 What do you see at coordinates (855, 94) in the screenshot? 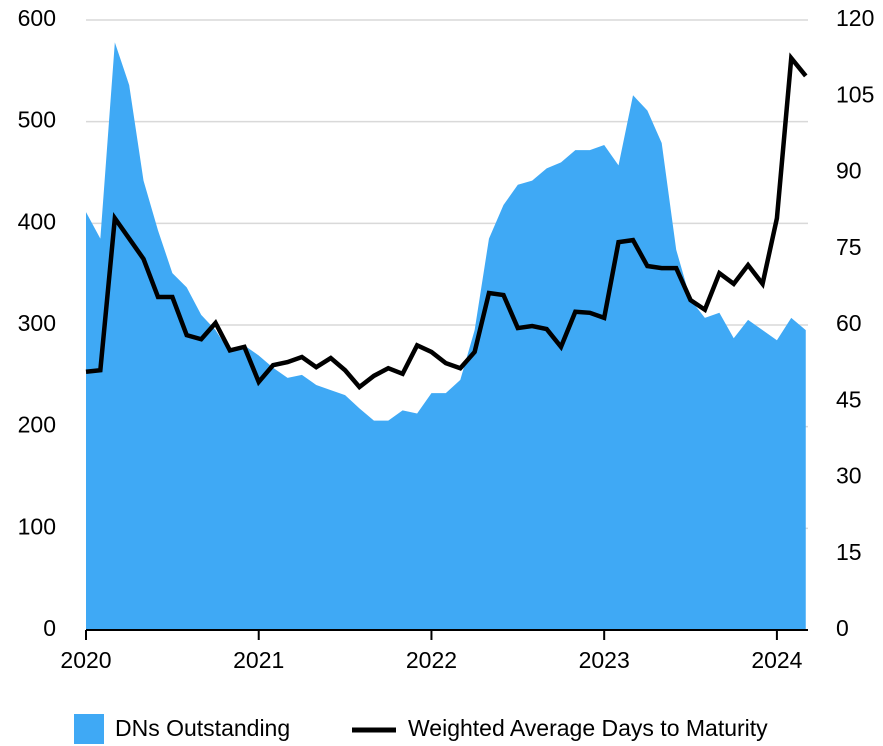
I see `y2-tick-label: 105` at bounding box center [855, 94].